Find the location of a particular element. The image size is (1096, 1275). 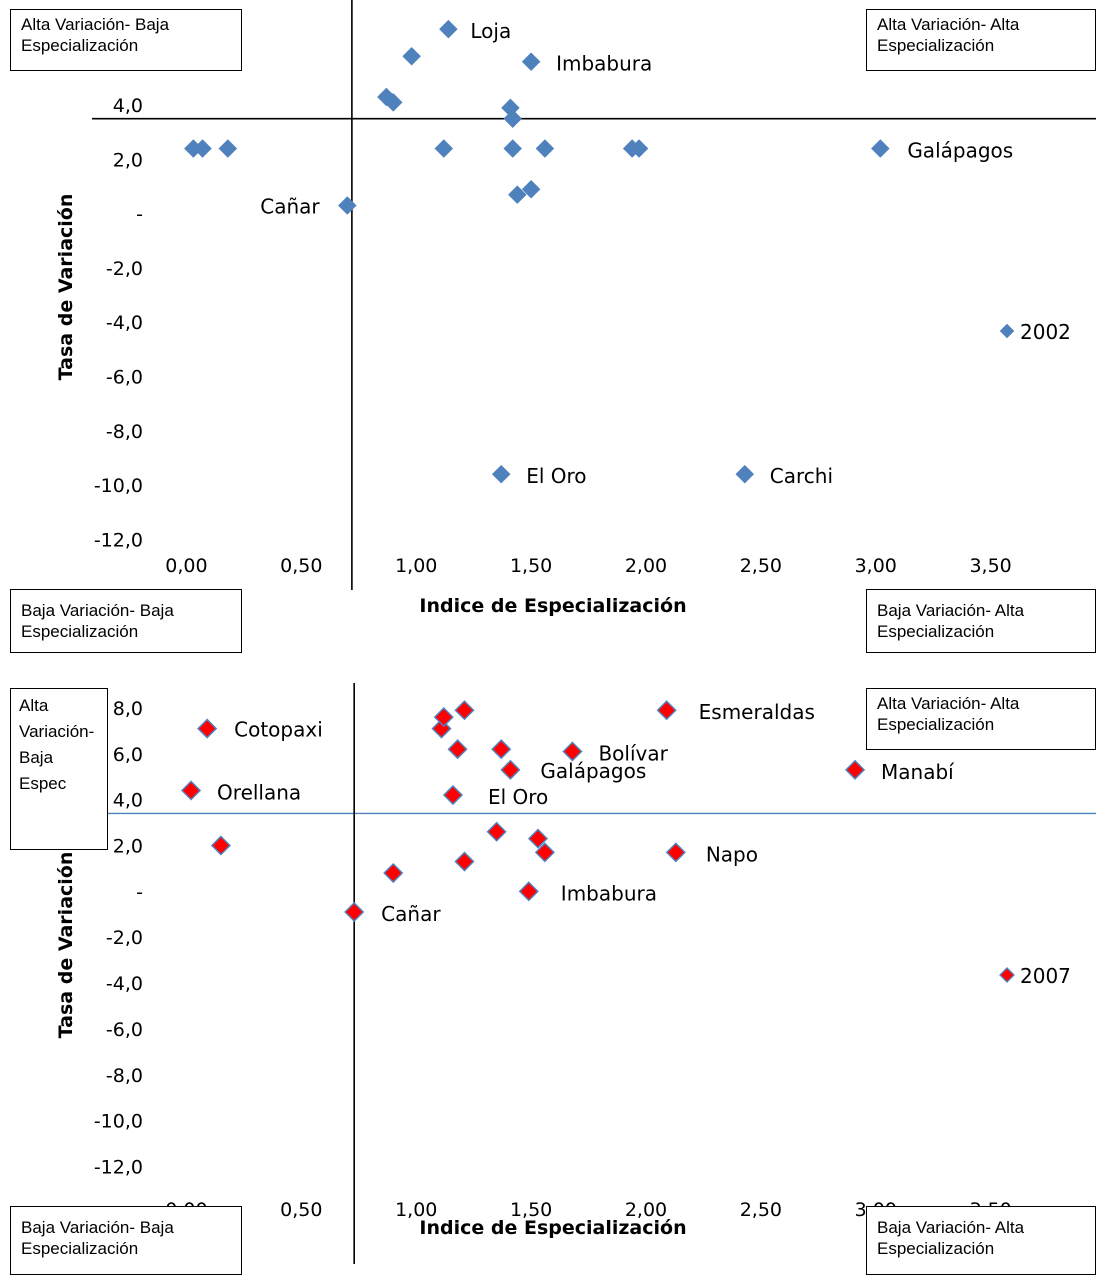

data-point-label: Bolívar is located at coordinates (633, 753).